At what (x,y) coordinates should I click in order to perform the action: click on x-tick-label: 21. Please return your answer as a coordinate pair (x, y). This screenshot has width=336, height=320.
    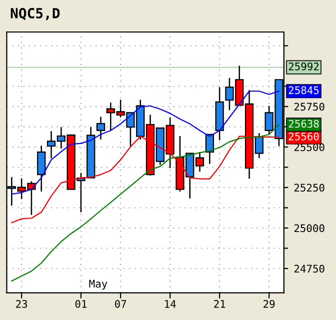
    Looking at the image, I should click on (220, 304).